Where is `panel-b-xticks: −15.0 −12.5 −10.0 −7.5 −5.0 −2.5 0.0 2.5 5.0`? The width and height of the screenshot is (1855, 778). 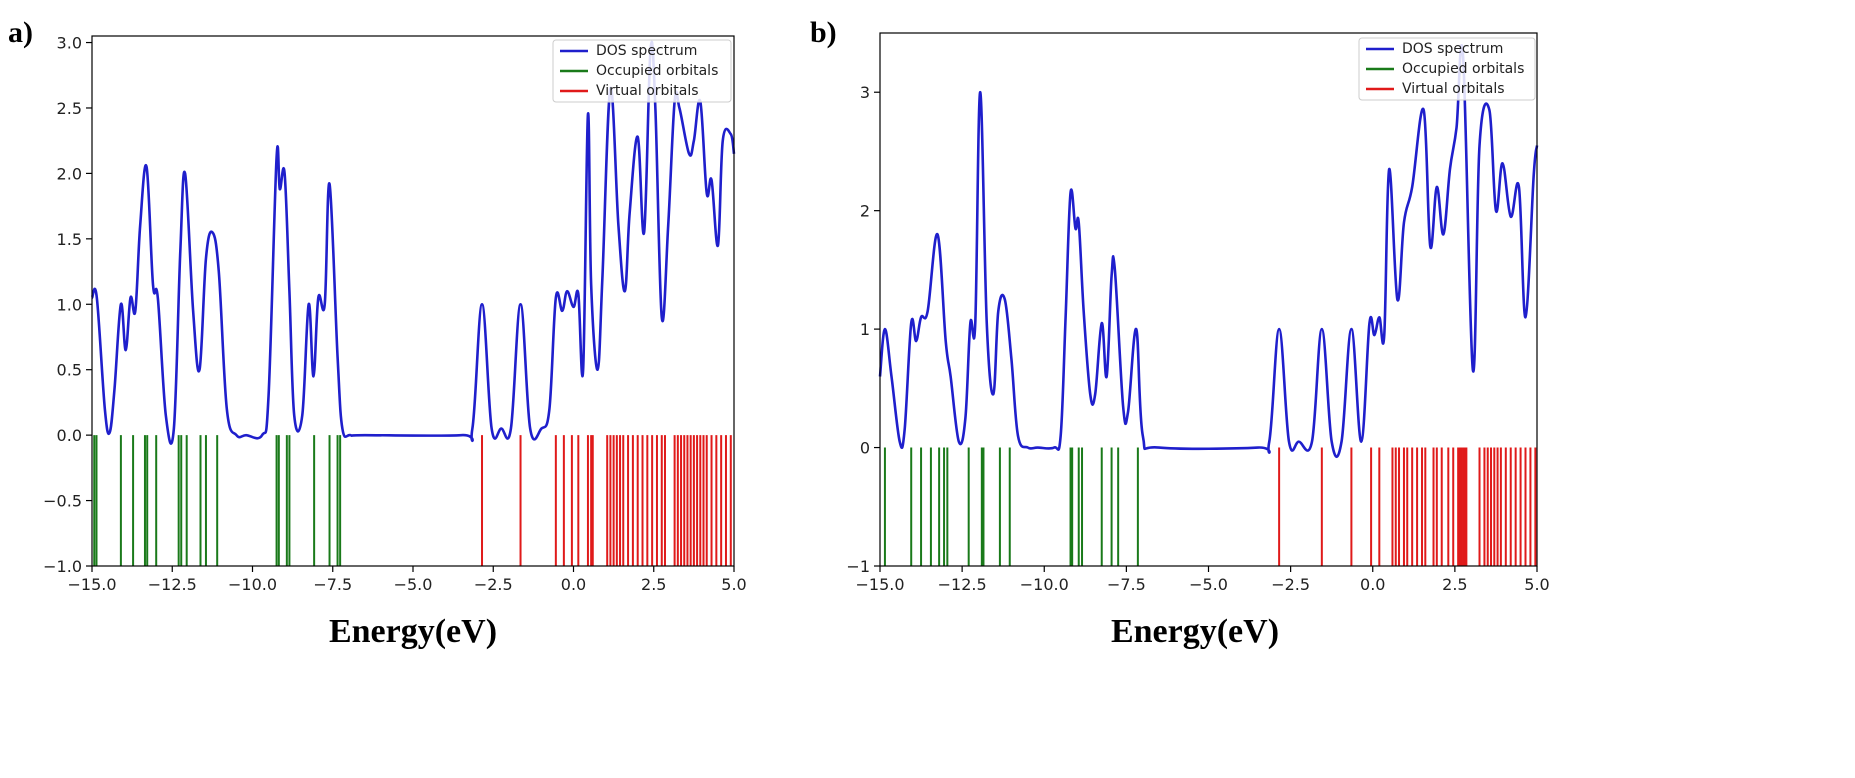
panel-b-xticks: −15.0 −12.5 −10.0 −7.5 −5.0 −2.5 0.0 2.5 5.0 is located at coordinates (1202, 580).